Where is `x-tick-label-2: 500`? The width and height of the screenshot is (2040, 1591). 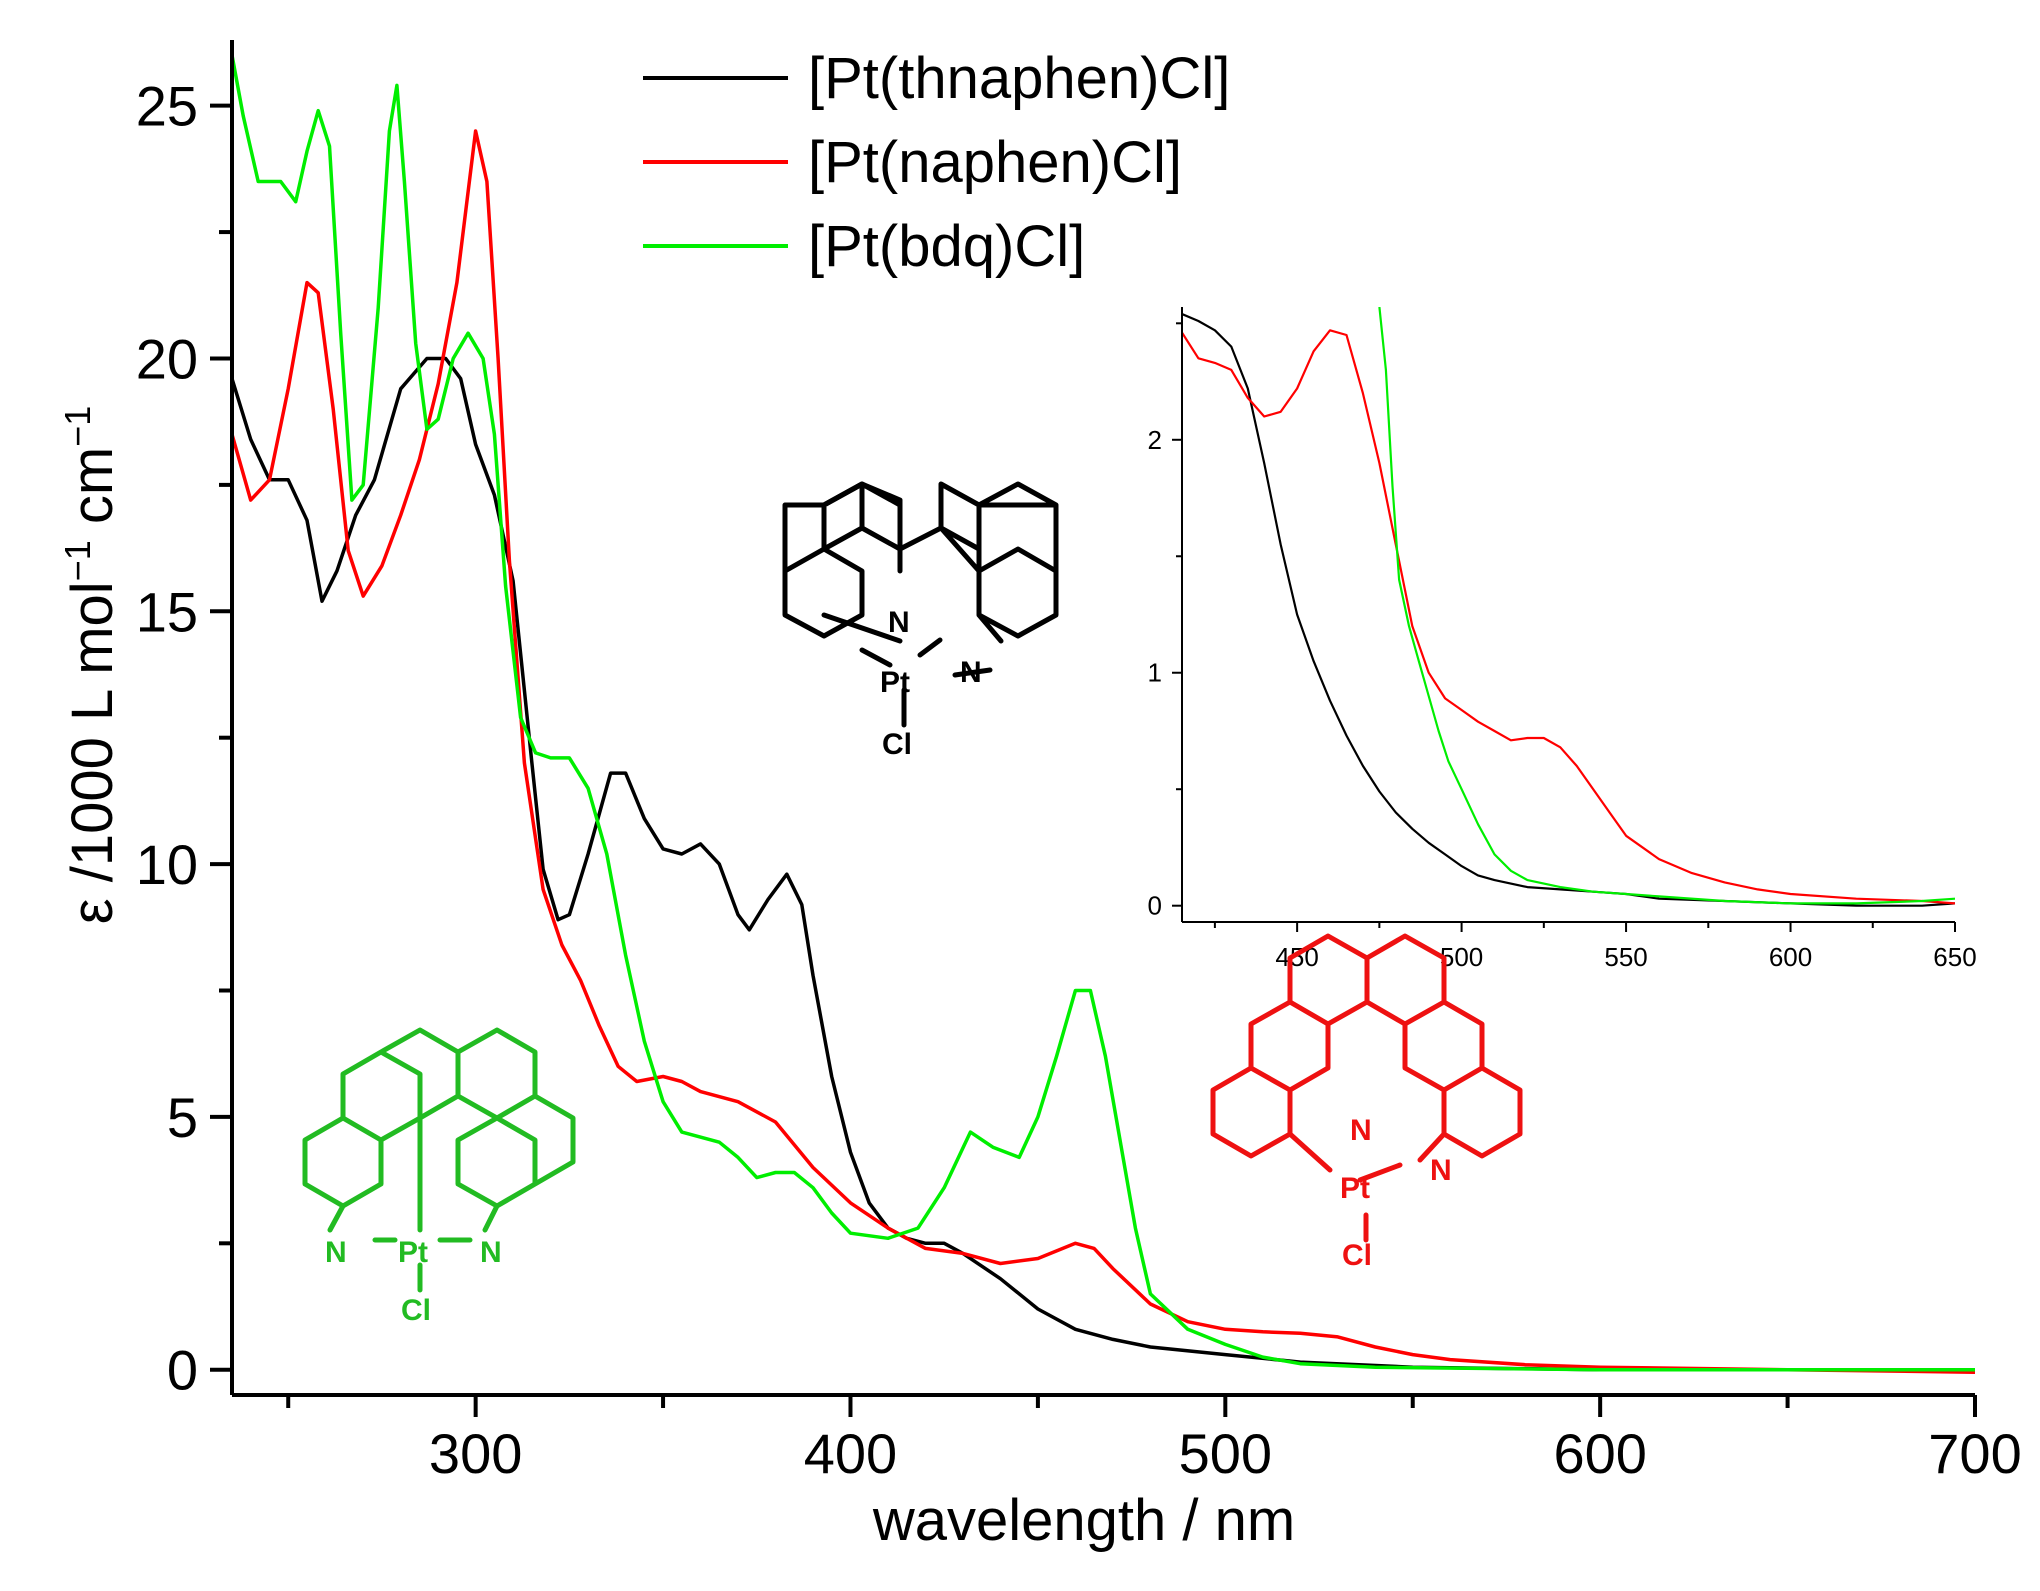
x-tick-label-2: 500 is located at coordinates (1225, 1453).